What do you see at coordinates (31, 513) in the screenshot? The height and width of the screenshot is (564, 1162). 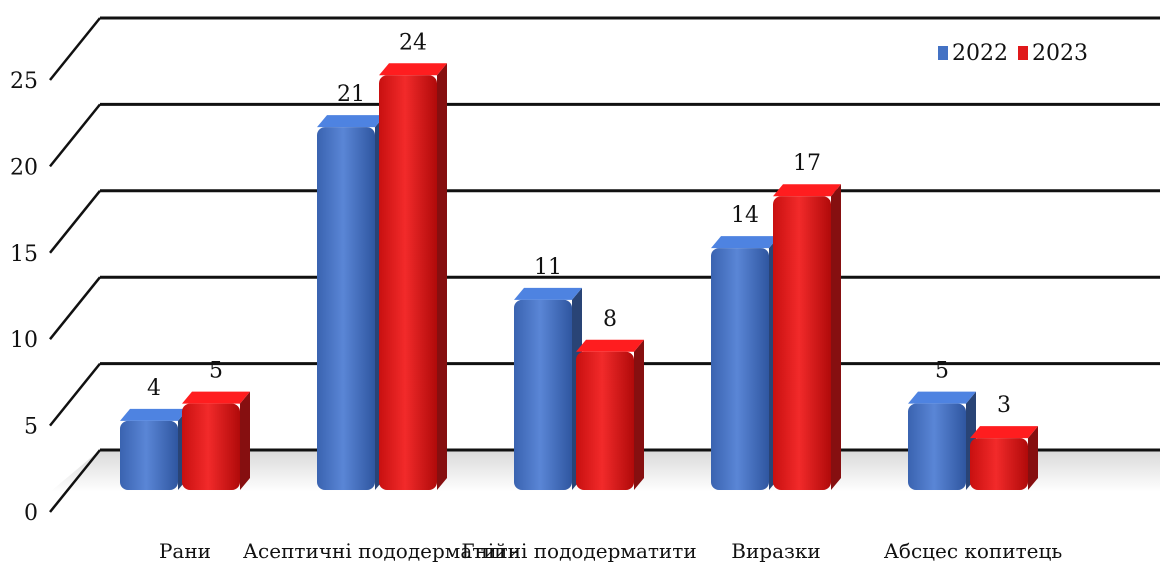 I see `y-tick-label: 0` at bounding box center [31, 513].